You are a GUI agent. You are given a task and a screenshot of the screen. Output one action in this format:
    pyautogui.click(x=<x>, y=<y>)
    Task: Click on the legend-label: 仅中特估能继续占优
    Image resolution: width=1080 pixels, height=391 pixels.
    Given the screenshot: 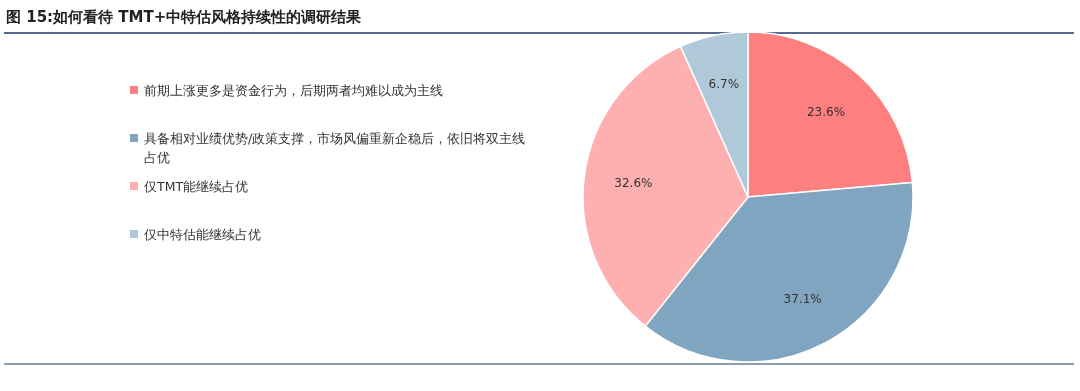 What is the action you would take?
    pyautogui.click(x=202, y=234)
    